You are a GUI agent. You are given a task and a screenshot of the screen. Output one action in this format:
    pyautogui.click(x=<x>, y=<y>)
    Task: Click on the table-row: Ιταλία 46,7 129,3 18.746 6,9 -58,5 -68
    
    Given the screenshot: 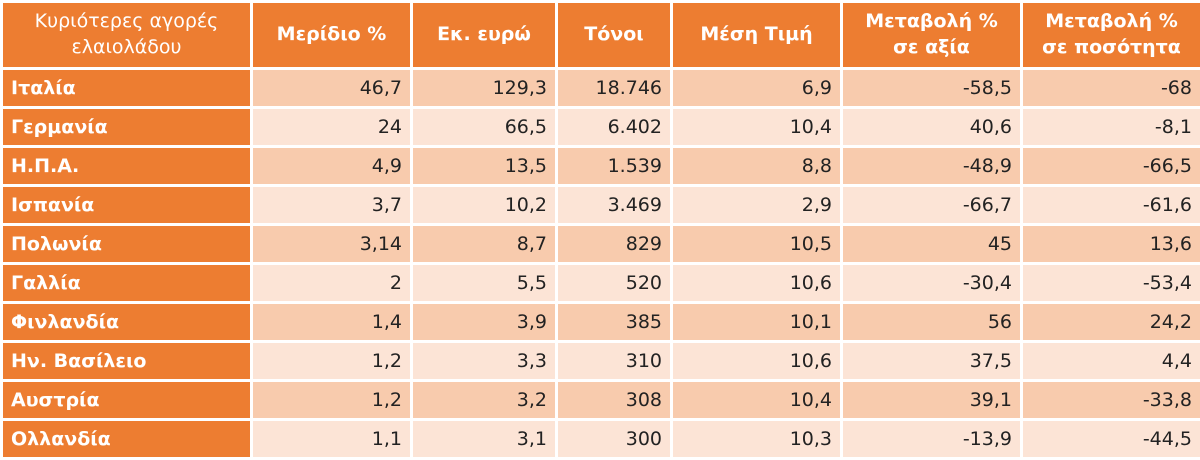 What is the action you would take?
    pyautogui.click(x=600, y=88)
    